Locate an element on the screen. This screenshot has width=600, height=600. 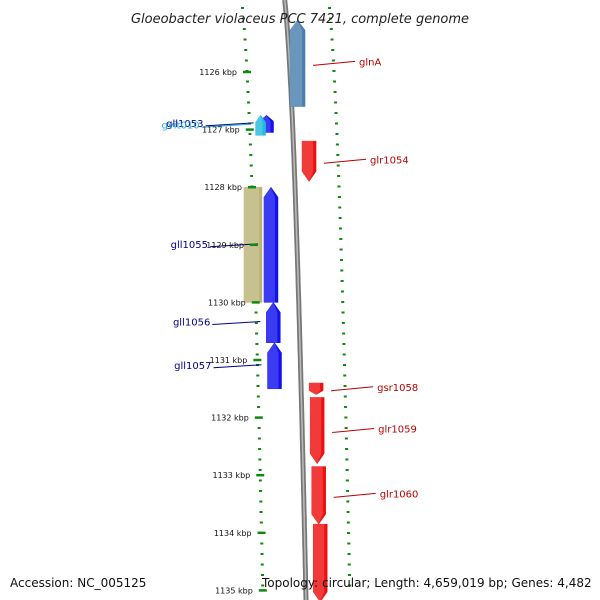
glr1054-gene-arrow is located at coordinates (309, 161).